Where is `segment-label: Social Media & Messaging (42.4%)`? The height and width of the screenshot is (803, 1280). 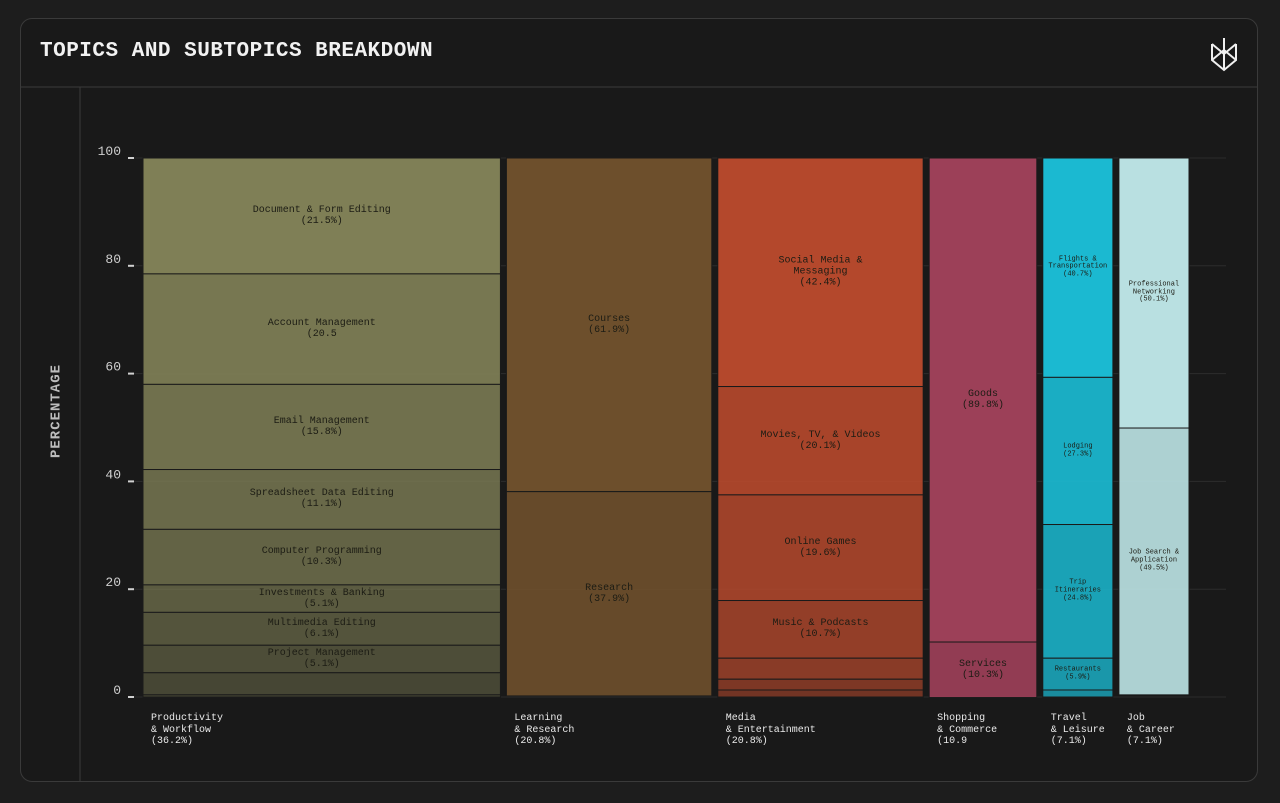 segment-label: Social Media & Messaging (42.4%) is located at coordinates (820, 272).